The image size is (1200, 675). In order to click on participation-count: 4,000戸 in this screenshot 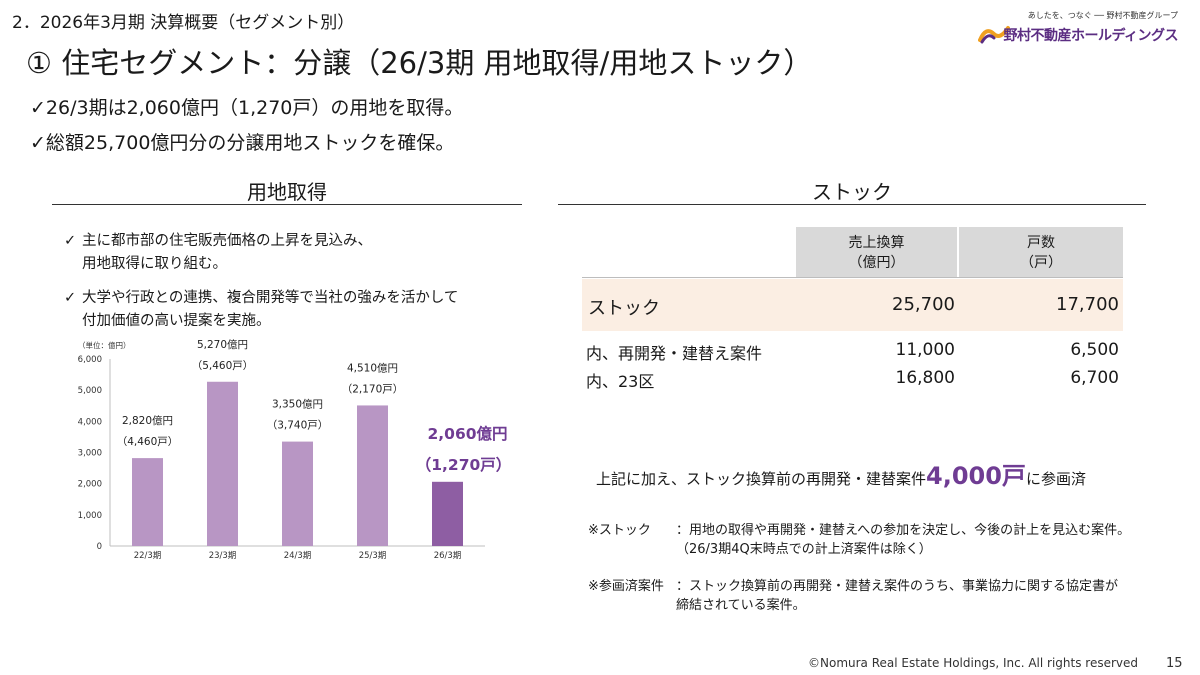, I will do `click(976, 476)`.